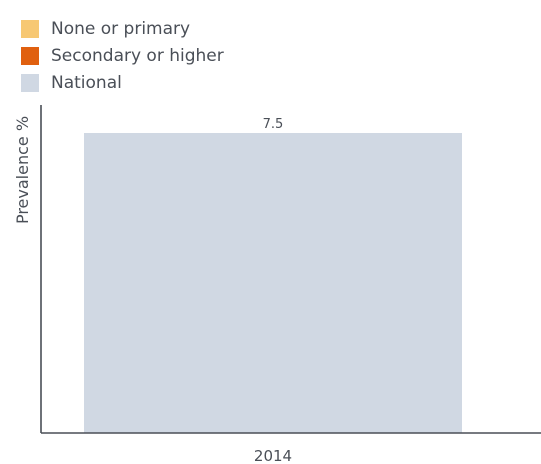 This screenshot has height=464, width=541. I want to click on legend-label-secondary-or-higher: Secondary or higher, so click(137, 55).